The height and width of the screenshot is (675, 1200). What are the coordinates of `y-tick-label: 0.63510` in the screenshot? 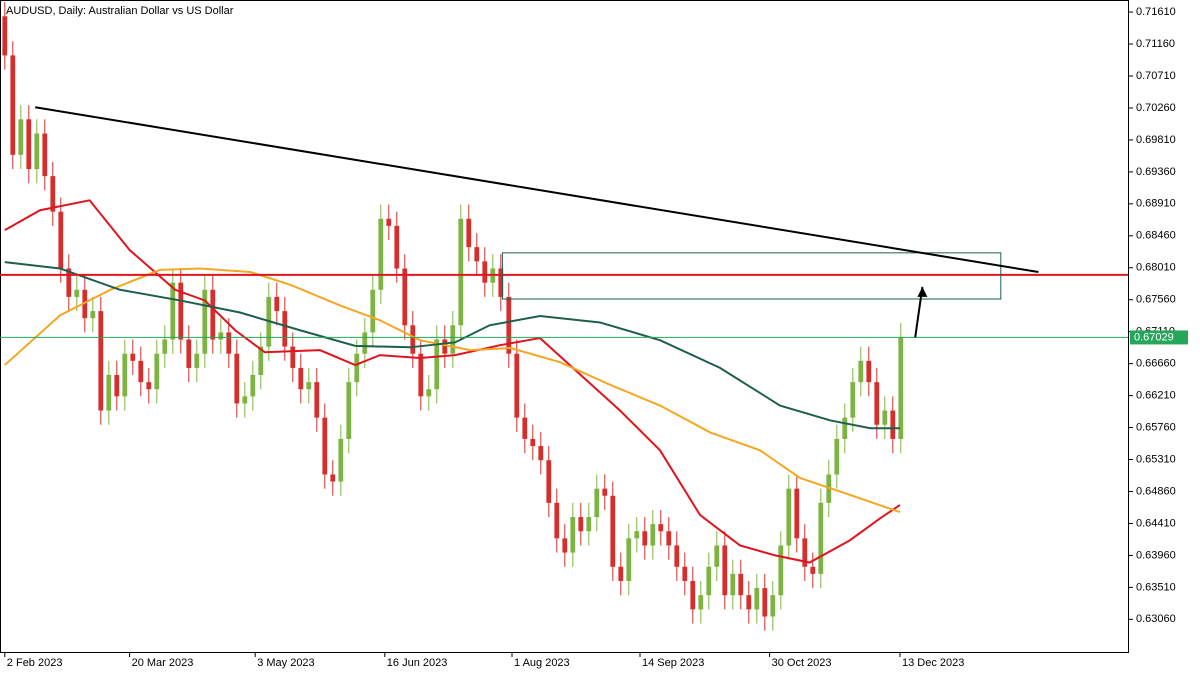 It's located at (1156, 587).